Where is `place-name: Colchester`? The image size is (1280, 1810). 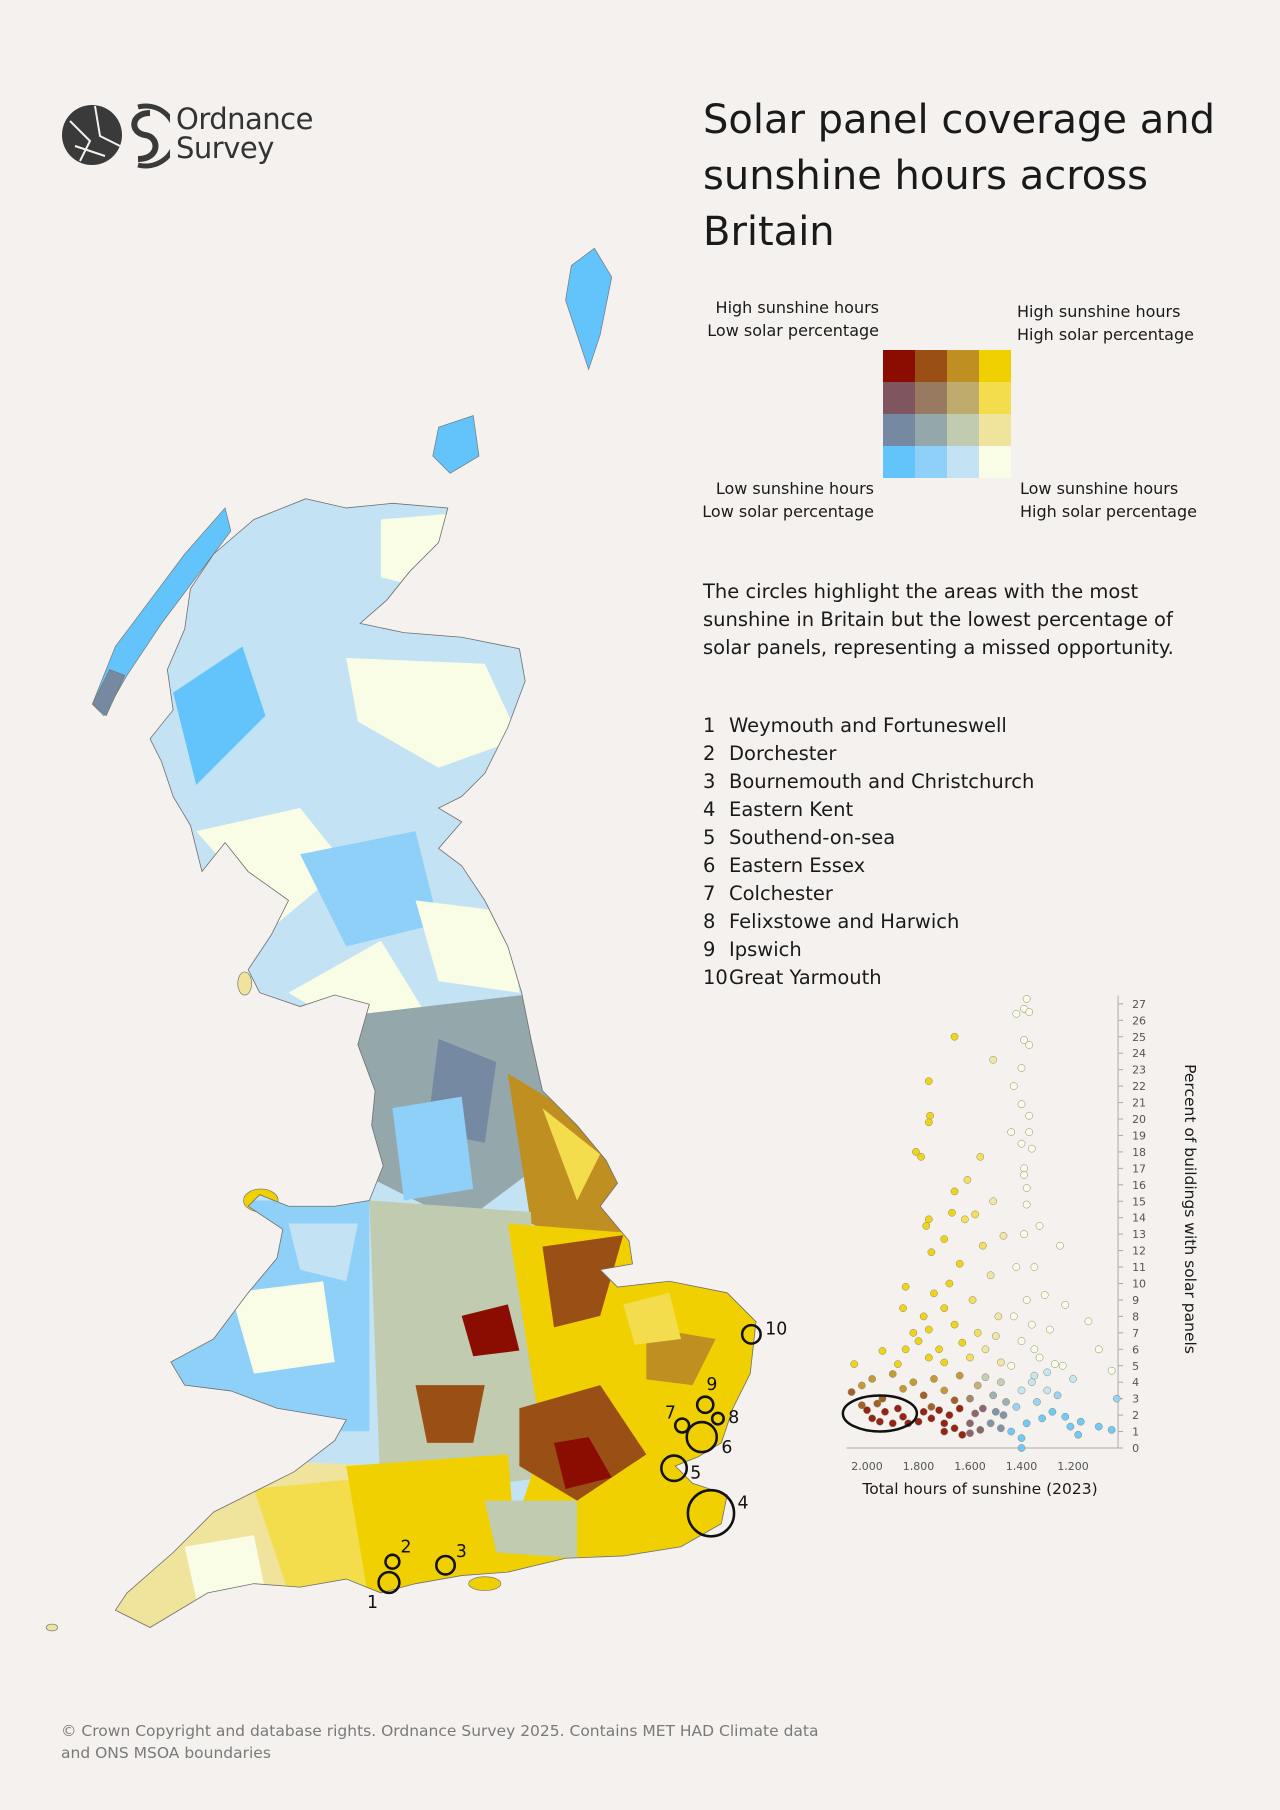 place-name: Colchester is located at coordinates (781, 893).